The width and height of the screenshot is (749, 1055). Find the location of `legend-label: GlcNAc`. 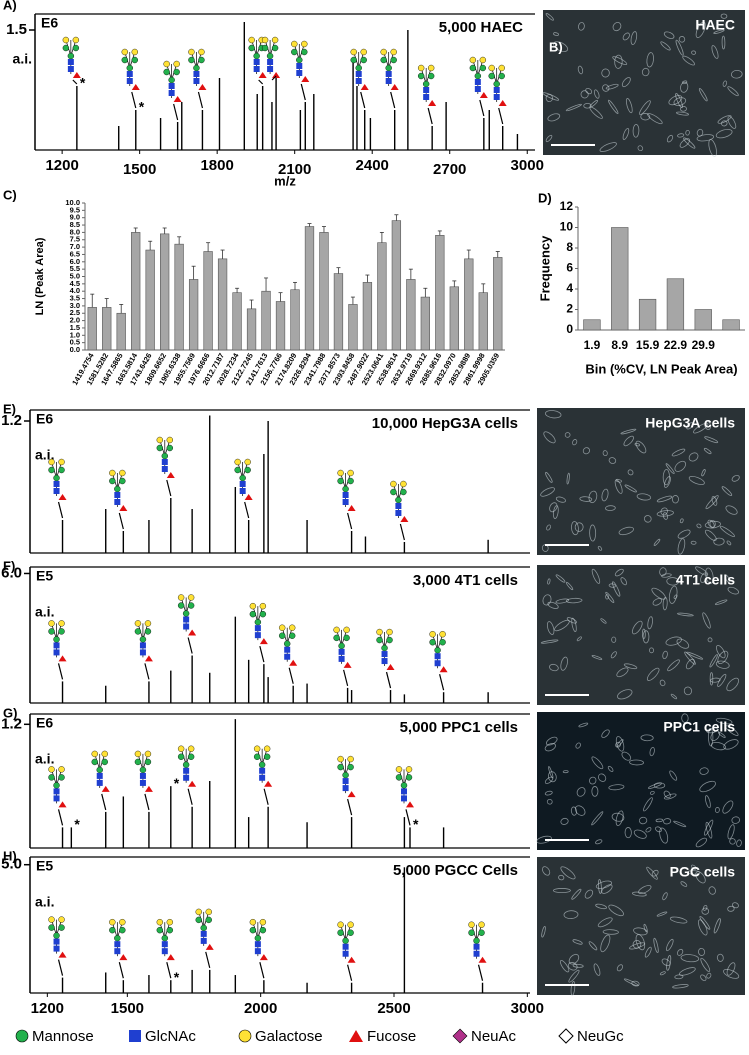

legend-label: GlcNAc is located at coordinates (170, 1036).